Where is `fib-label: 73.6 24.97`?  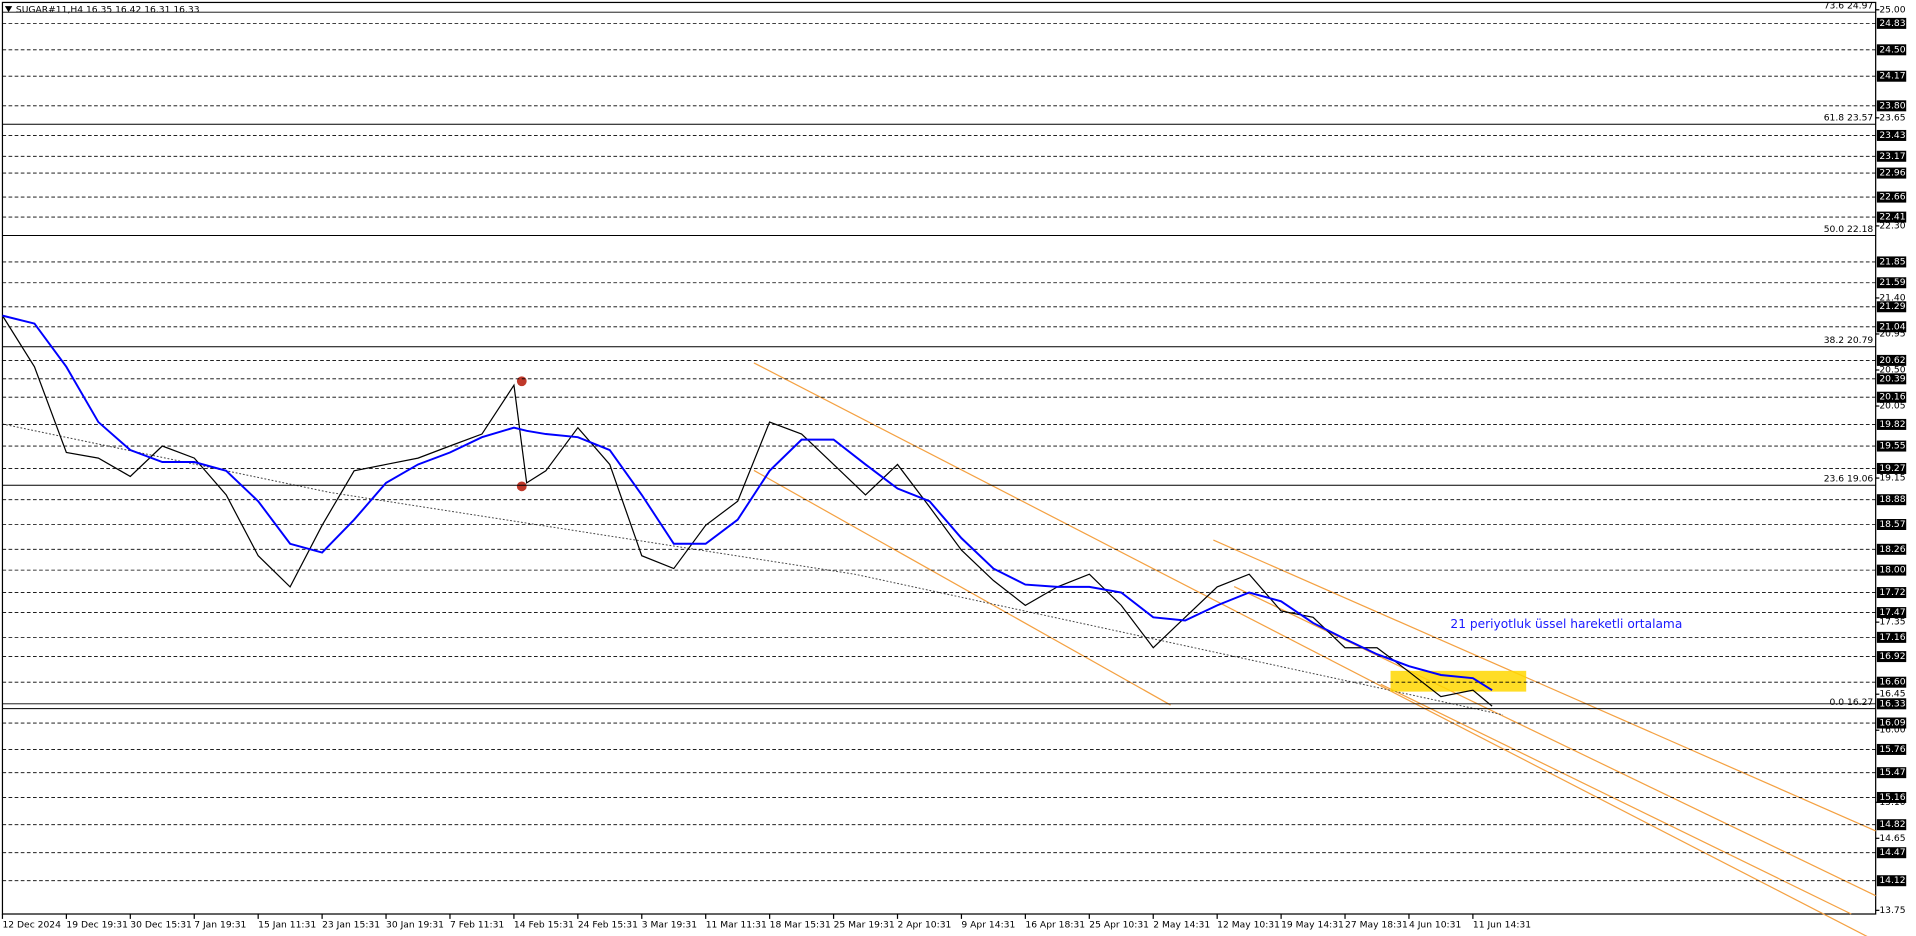
fib-label: 73.6 24.97 is located at coordinates (1849, 6).